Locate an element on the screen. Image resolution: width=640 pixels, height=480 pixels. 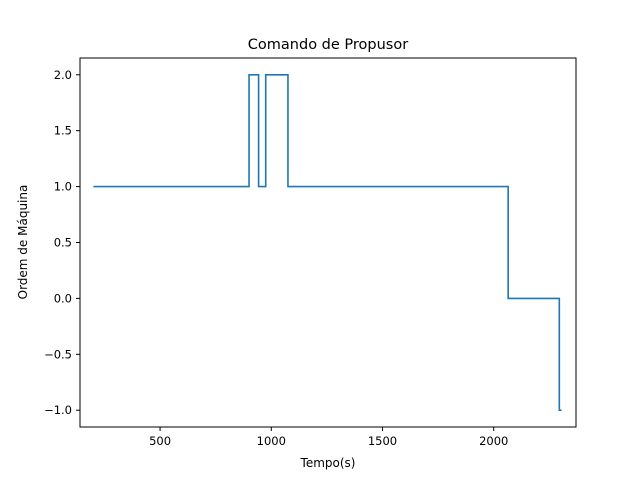
y-tick-label: −0.5 is located at coordinates (58, 354).